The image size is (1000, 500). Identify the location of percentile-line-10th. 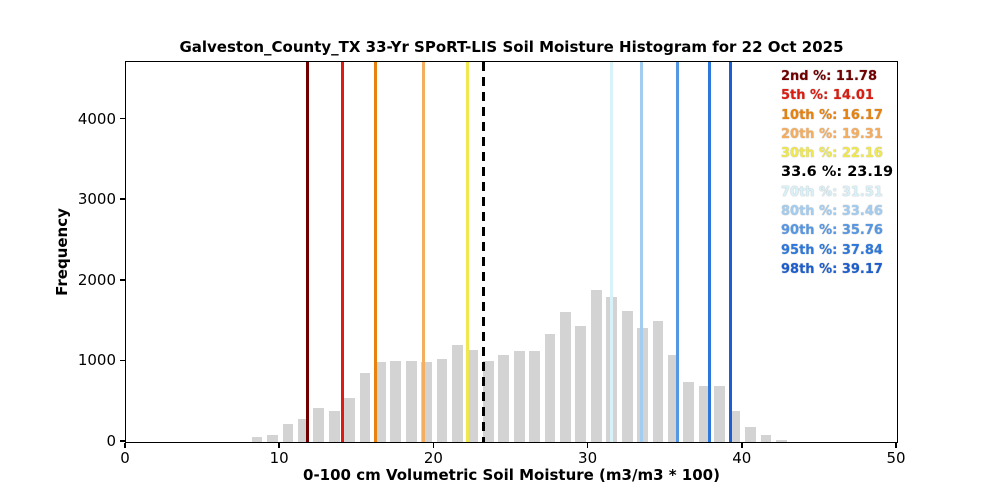
(375, 252).